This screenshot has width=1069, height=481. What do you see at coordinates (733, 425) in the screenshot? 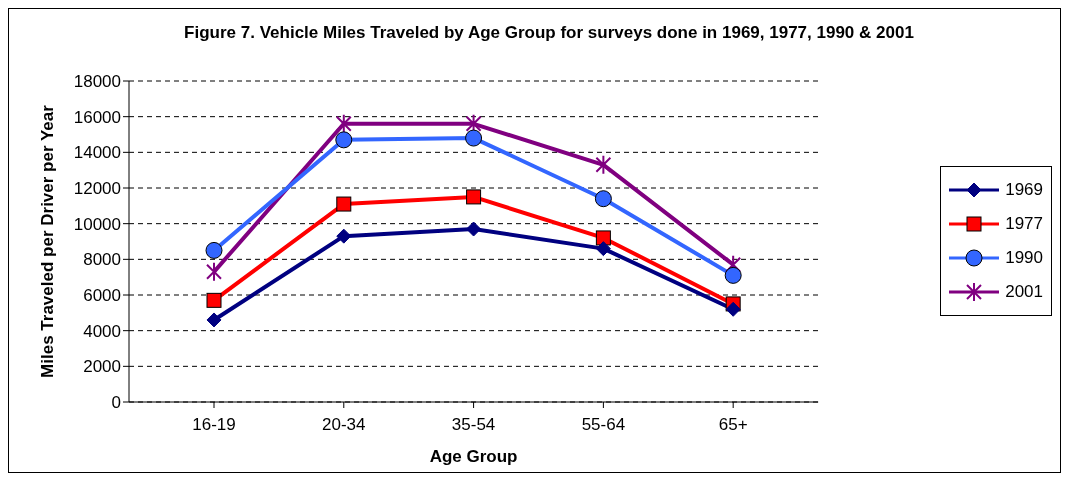
I see `x-tick-label: 65+` at bounding box center [733, 425].